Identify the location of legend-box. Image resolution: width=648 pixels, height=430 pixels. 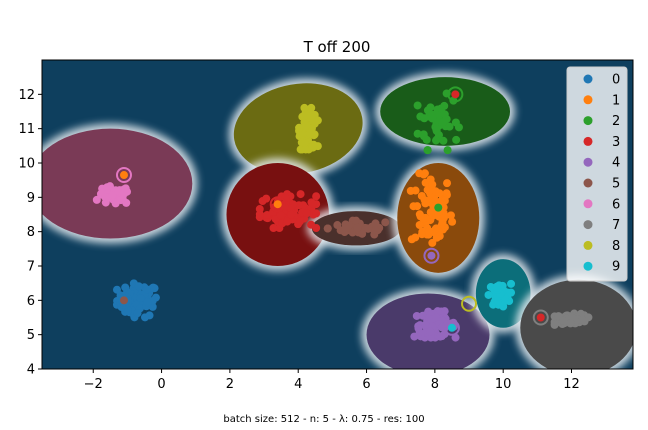
(597, 174).